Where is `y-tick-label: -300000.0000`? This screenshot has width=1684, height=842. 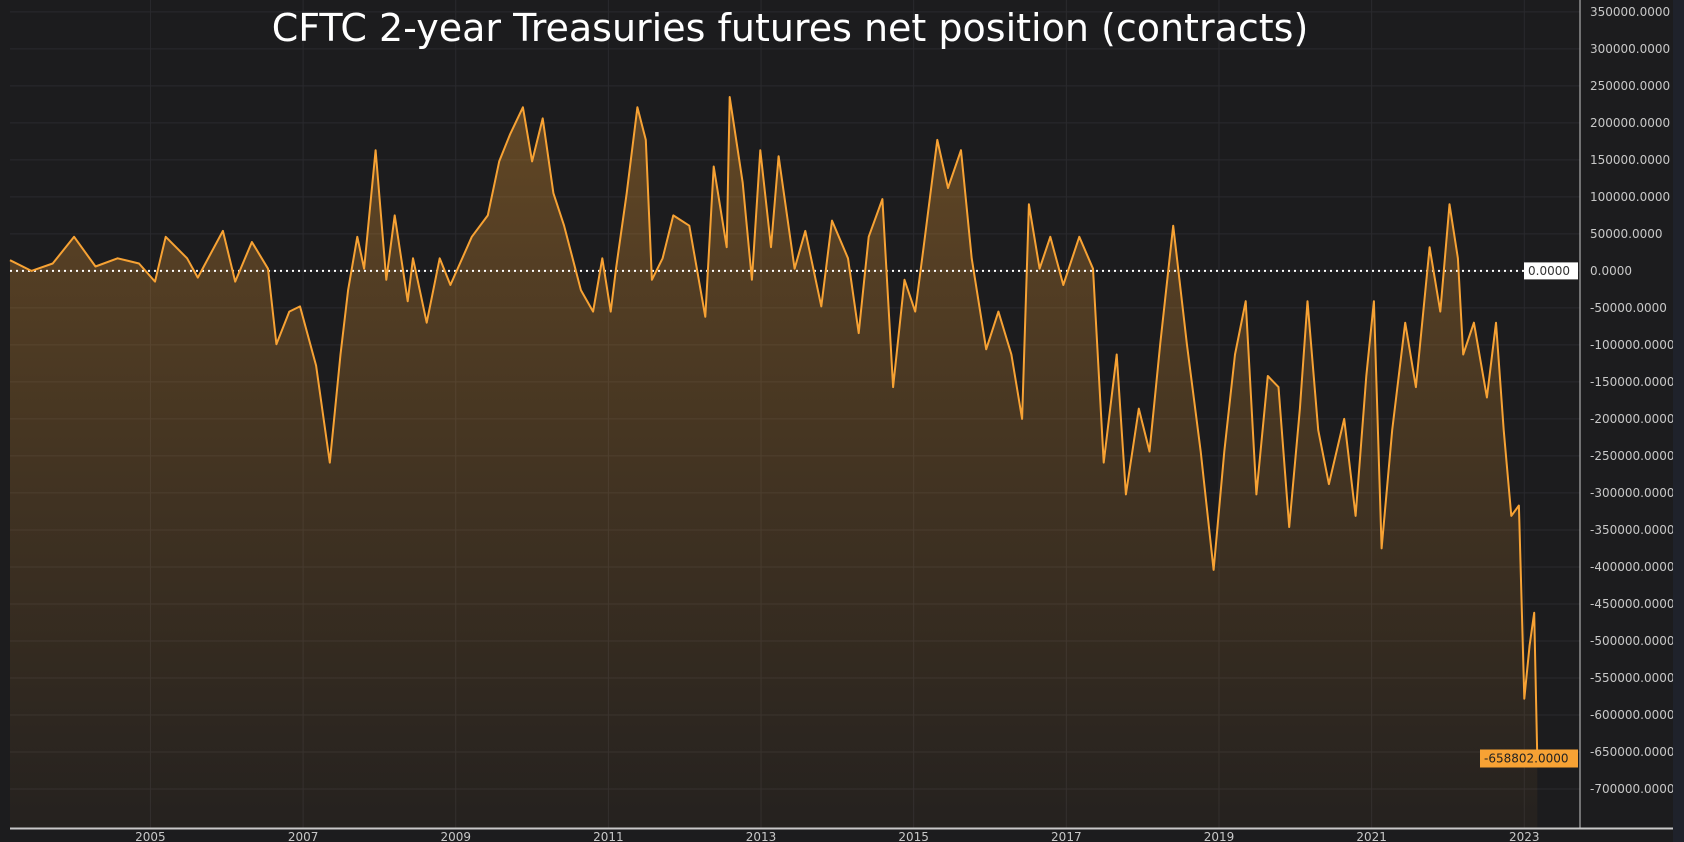
y-tick-label: -300000.0000 is located at coordinates (1632, 493).